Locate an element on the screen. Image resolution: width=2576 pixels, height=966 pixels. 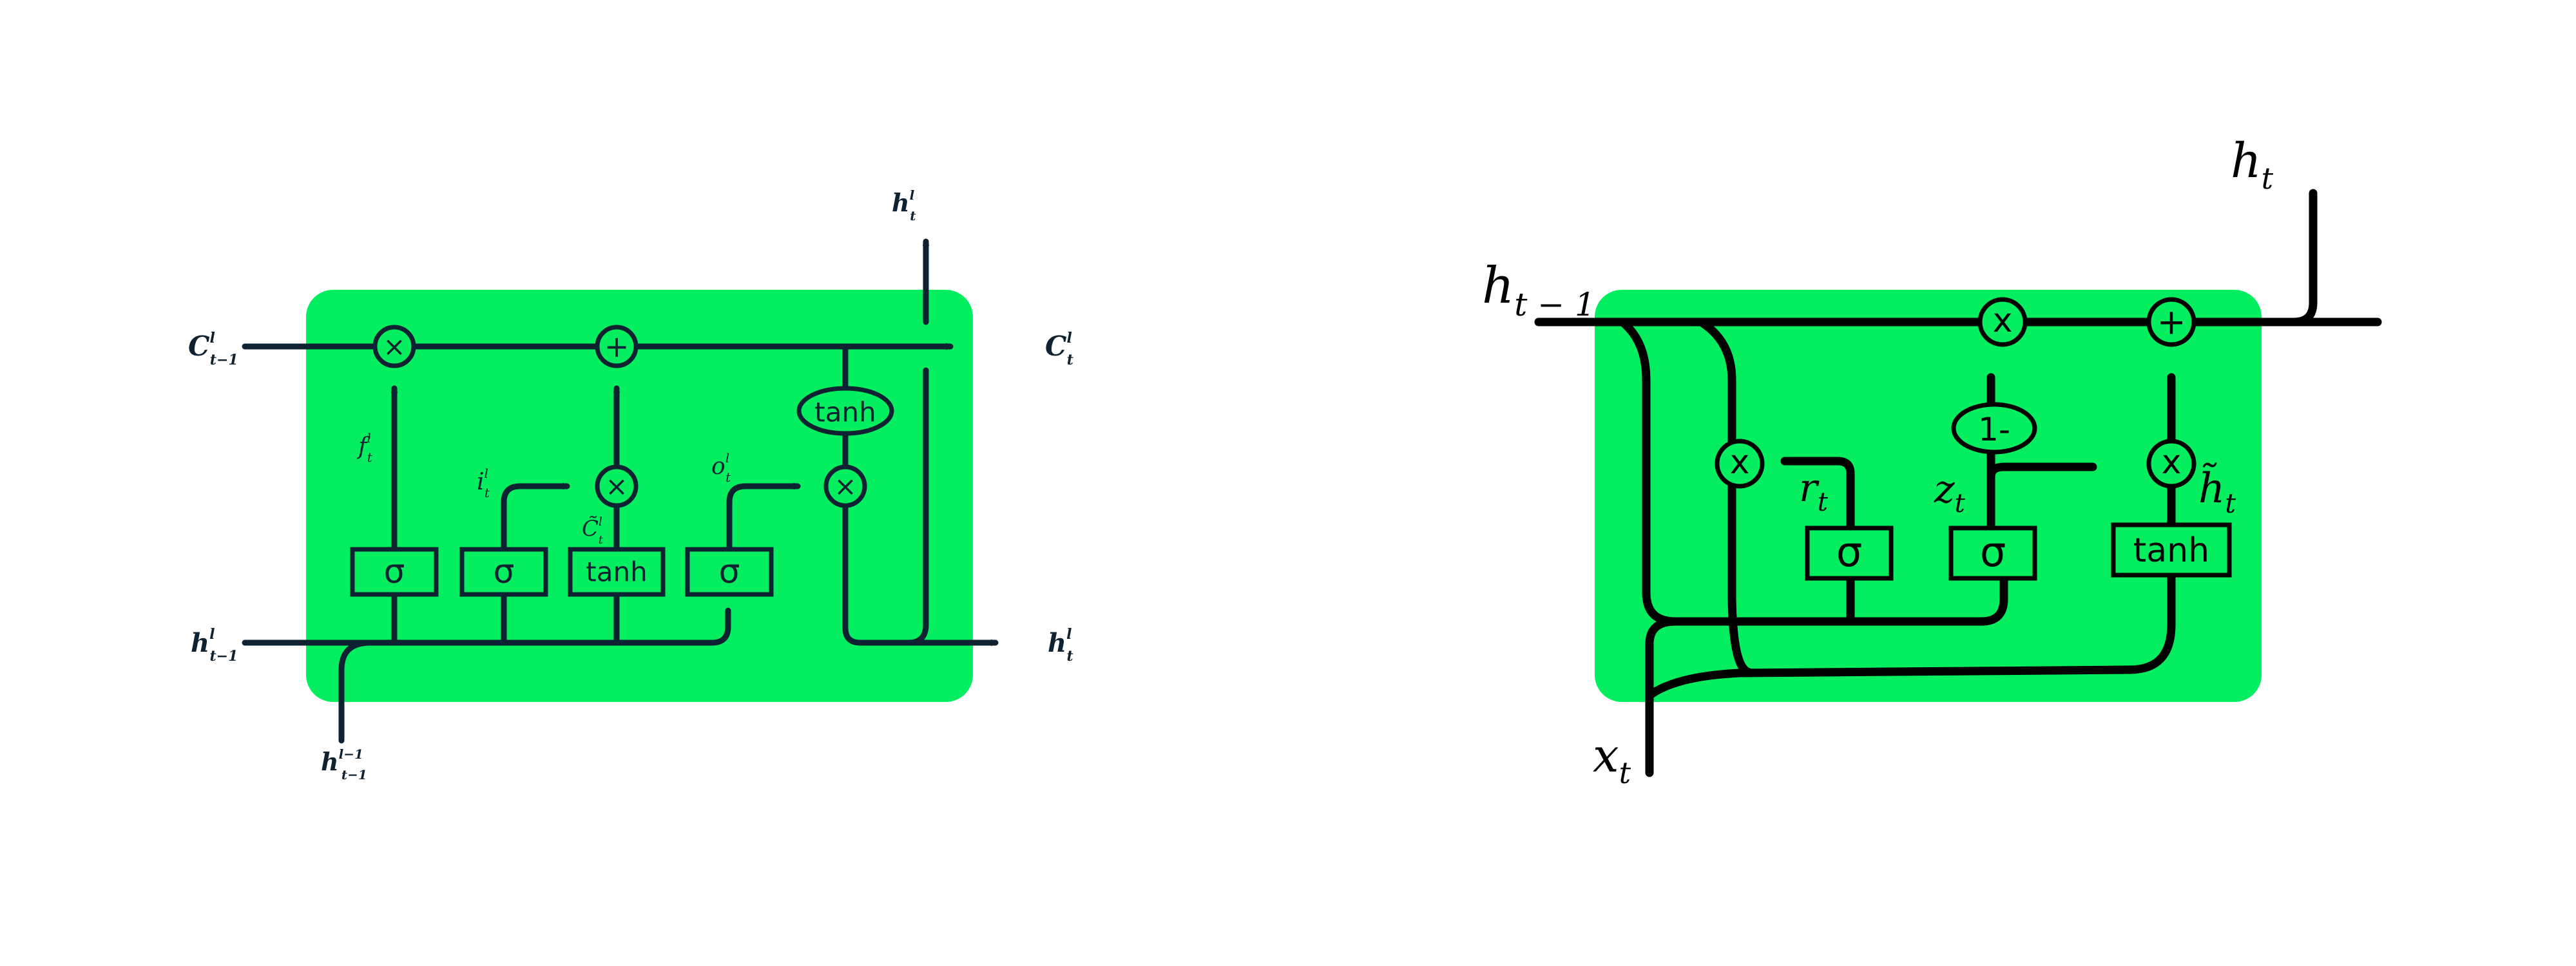
lstm-input-multiply is located at coordinates (617, 486).